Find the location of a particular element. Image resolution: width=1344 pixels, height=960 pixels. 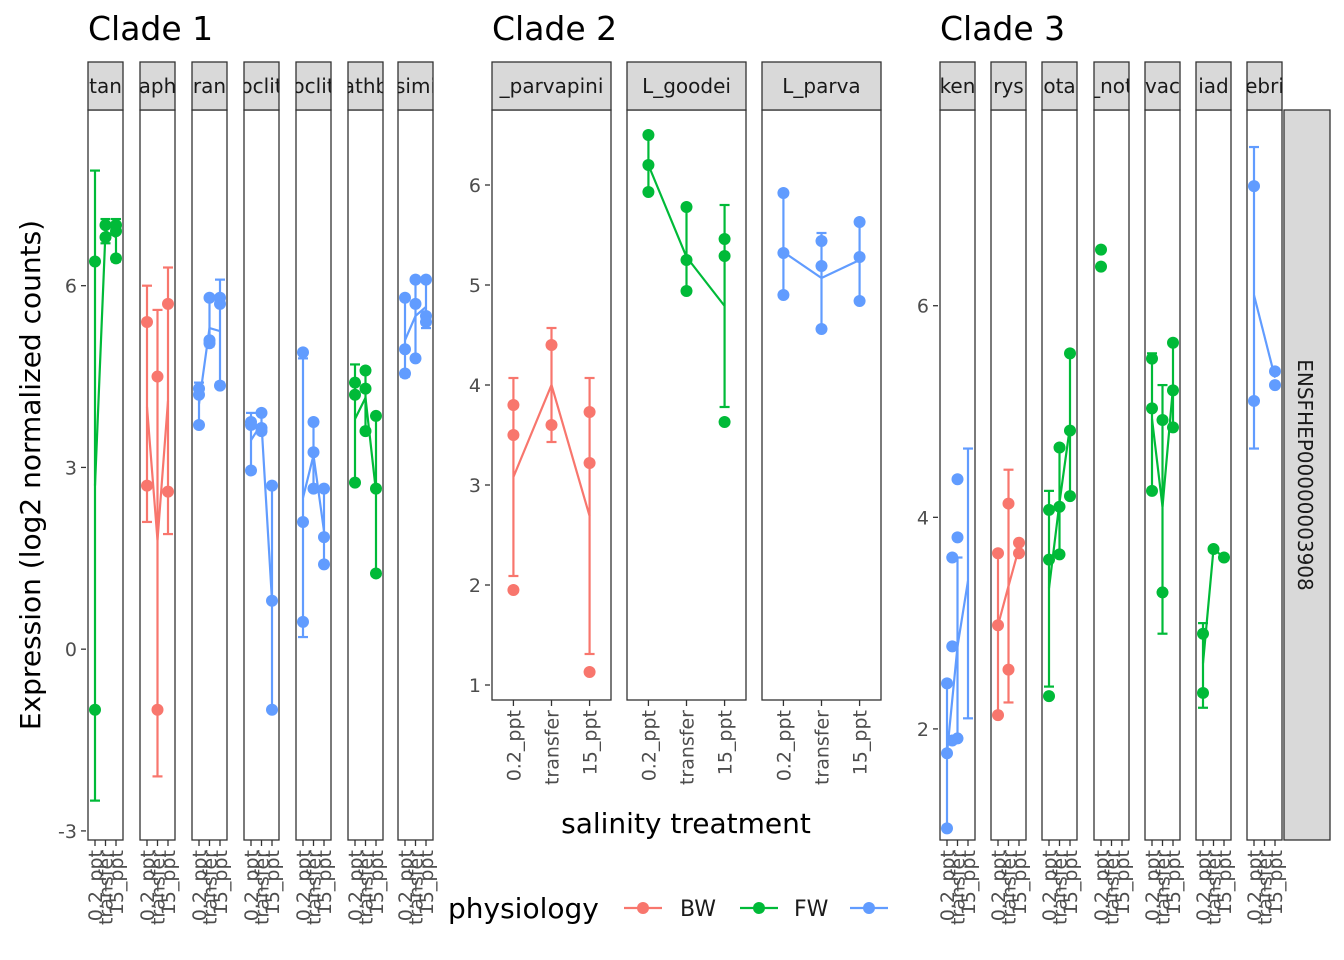

legend-label: FW is located at coordinates (811, 909).